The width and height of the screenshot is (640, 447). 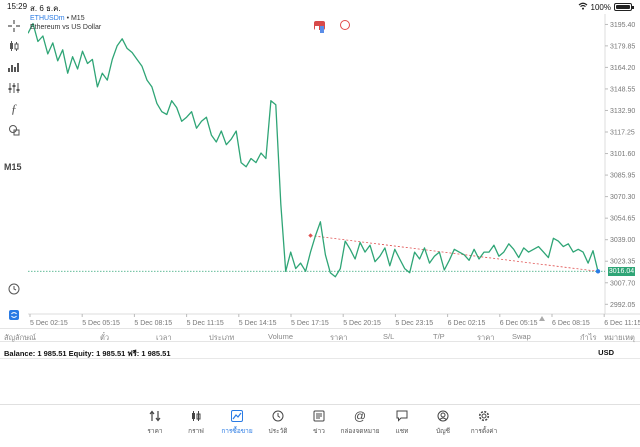 What do you see at coordinates (521, 336) in the screenshot?
I see `col-swap: Swap` at bounding box center [521, 336].